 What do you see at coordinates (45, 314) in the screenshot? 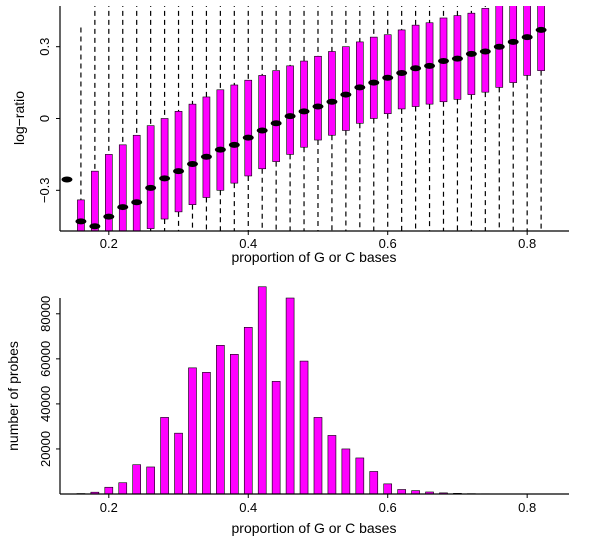
I see `y-tick-label: 80000` at bounding box center [45, 314].